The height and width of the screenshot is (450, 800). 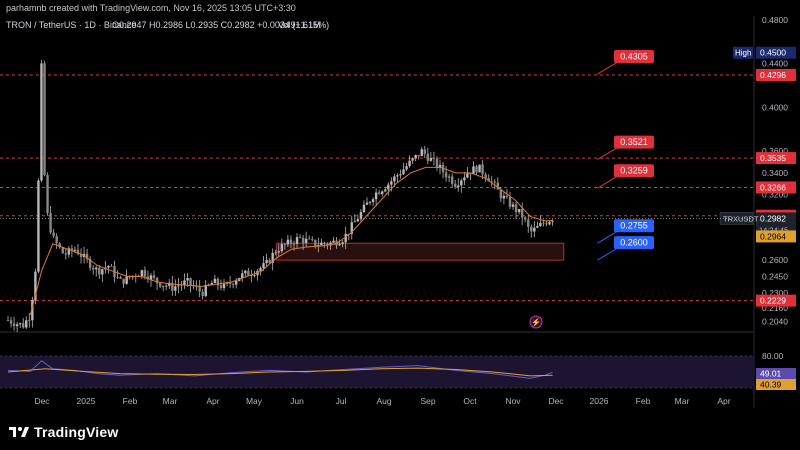 What do you see at coordinates (212, 401) in the screenshot?
I see `x-tick-4: Apr` at bounding box center [212, 401].